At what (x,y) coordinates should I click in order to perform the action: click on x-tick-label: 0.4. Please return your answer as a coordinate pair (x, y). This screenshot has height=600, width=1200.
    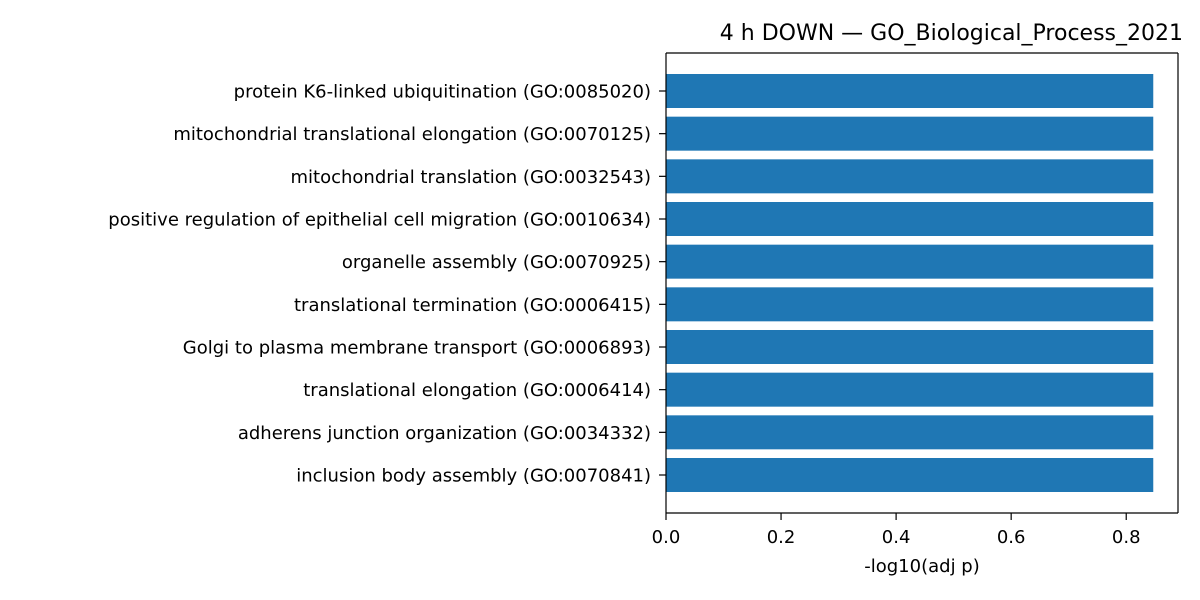
    Looking at the image, I should click on (896, 537).